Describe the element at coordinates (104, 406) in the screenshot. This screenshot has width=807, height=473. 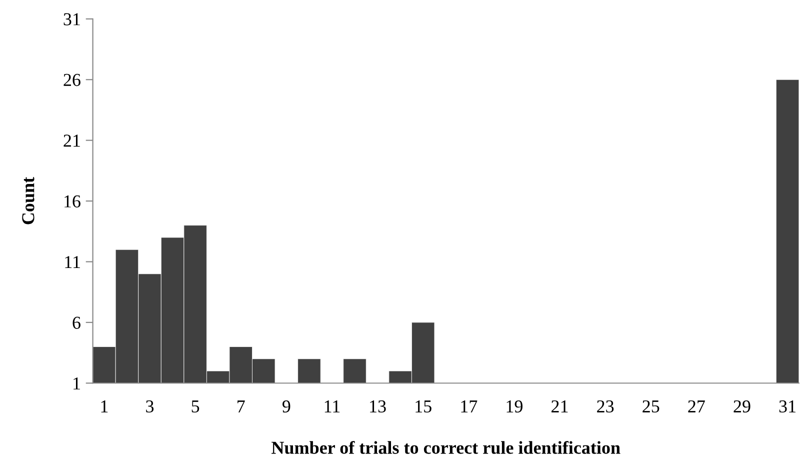
I see `x-tick-label: 1` at that location.